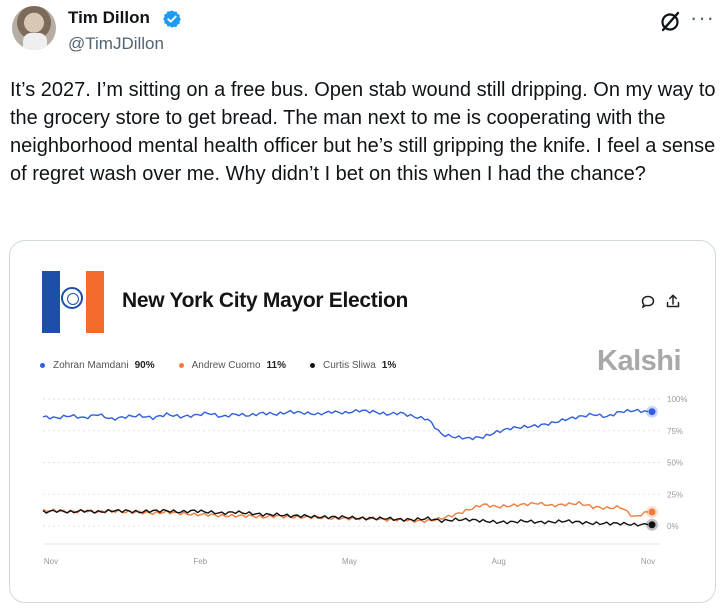 The height and width of the screenshot is (611, 723). What do you see at coordinates (349, 365) in the screenshot?
I see `legend-name: Curtis Sliwa` at bounding box center [349, 365].